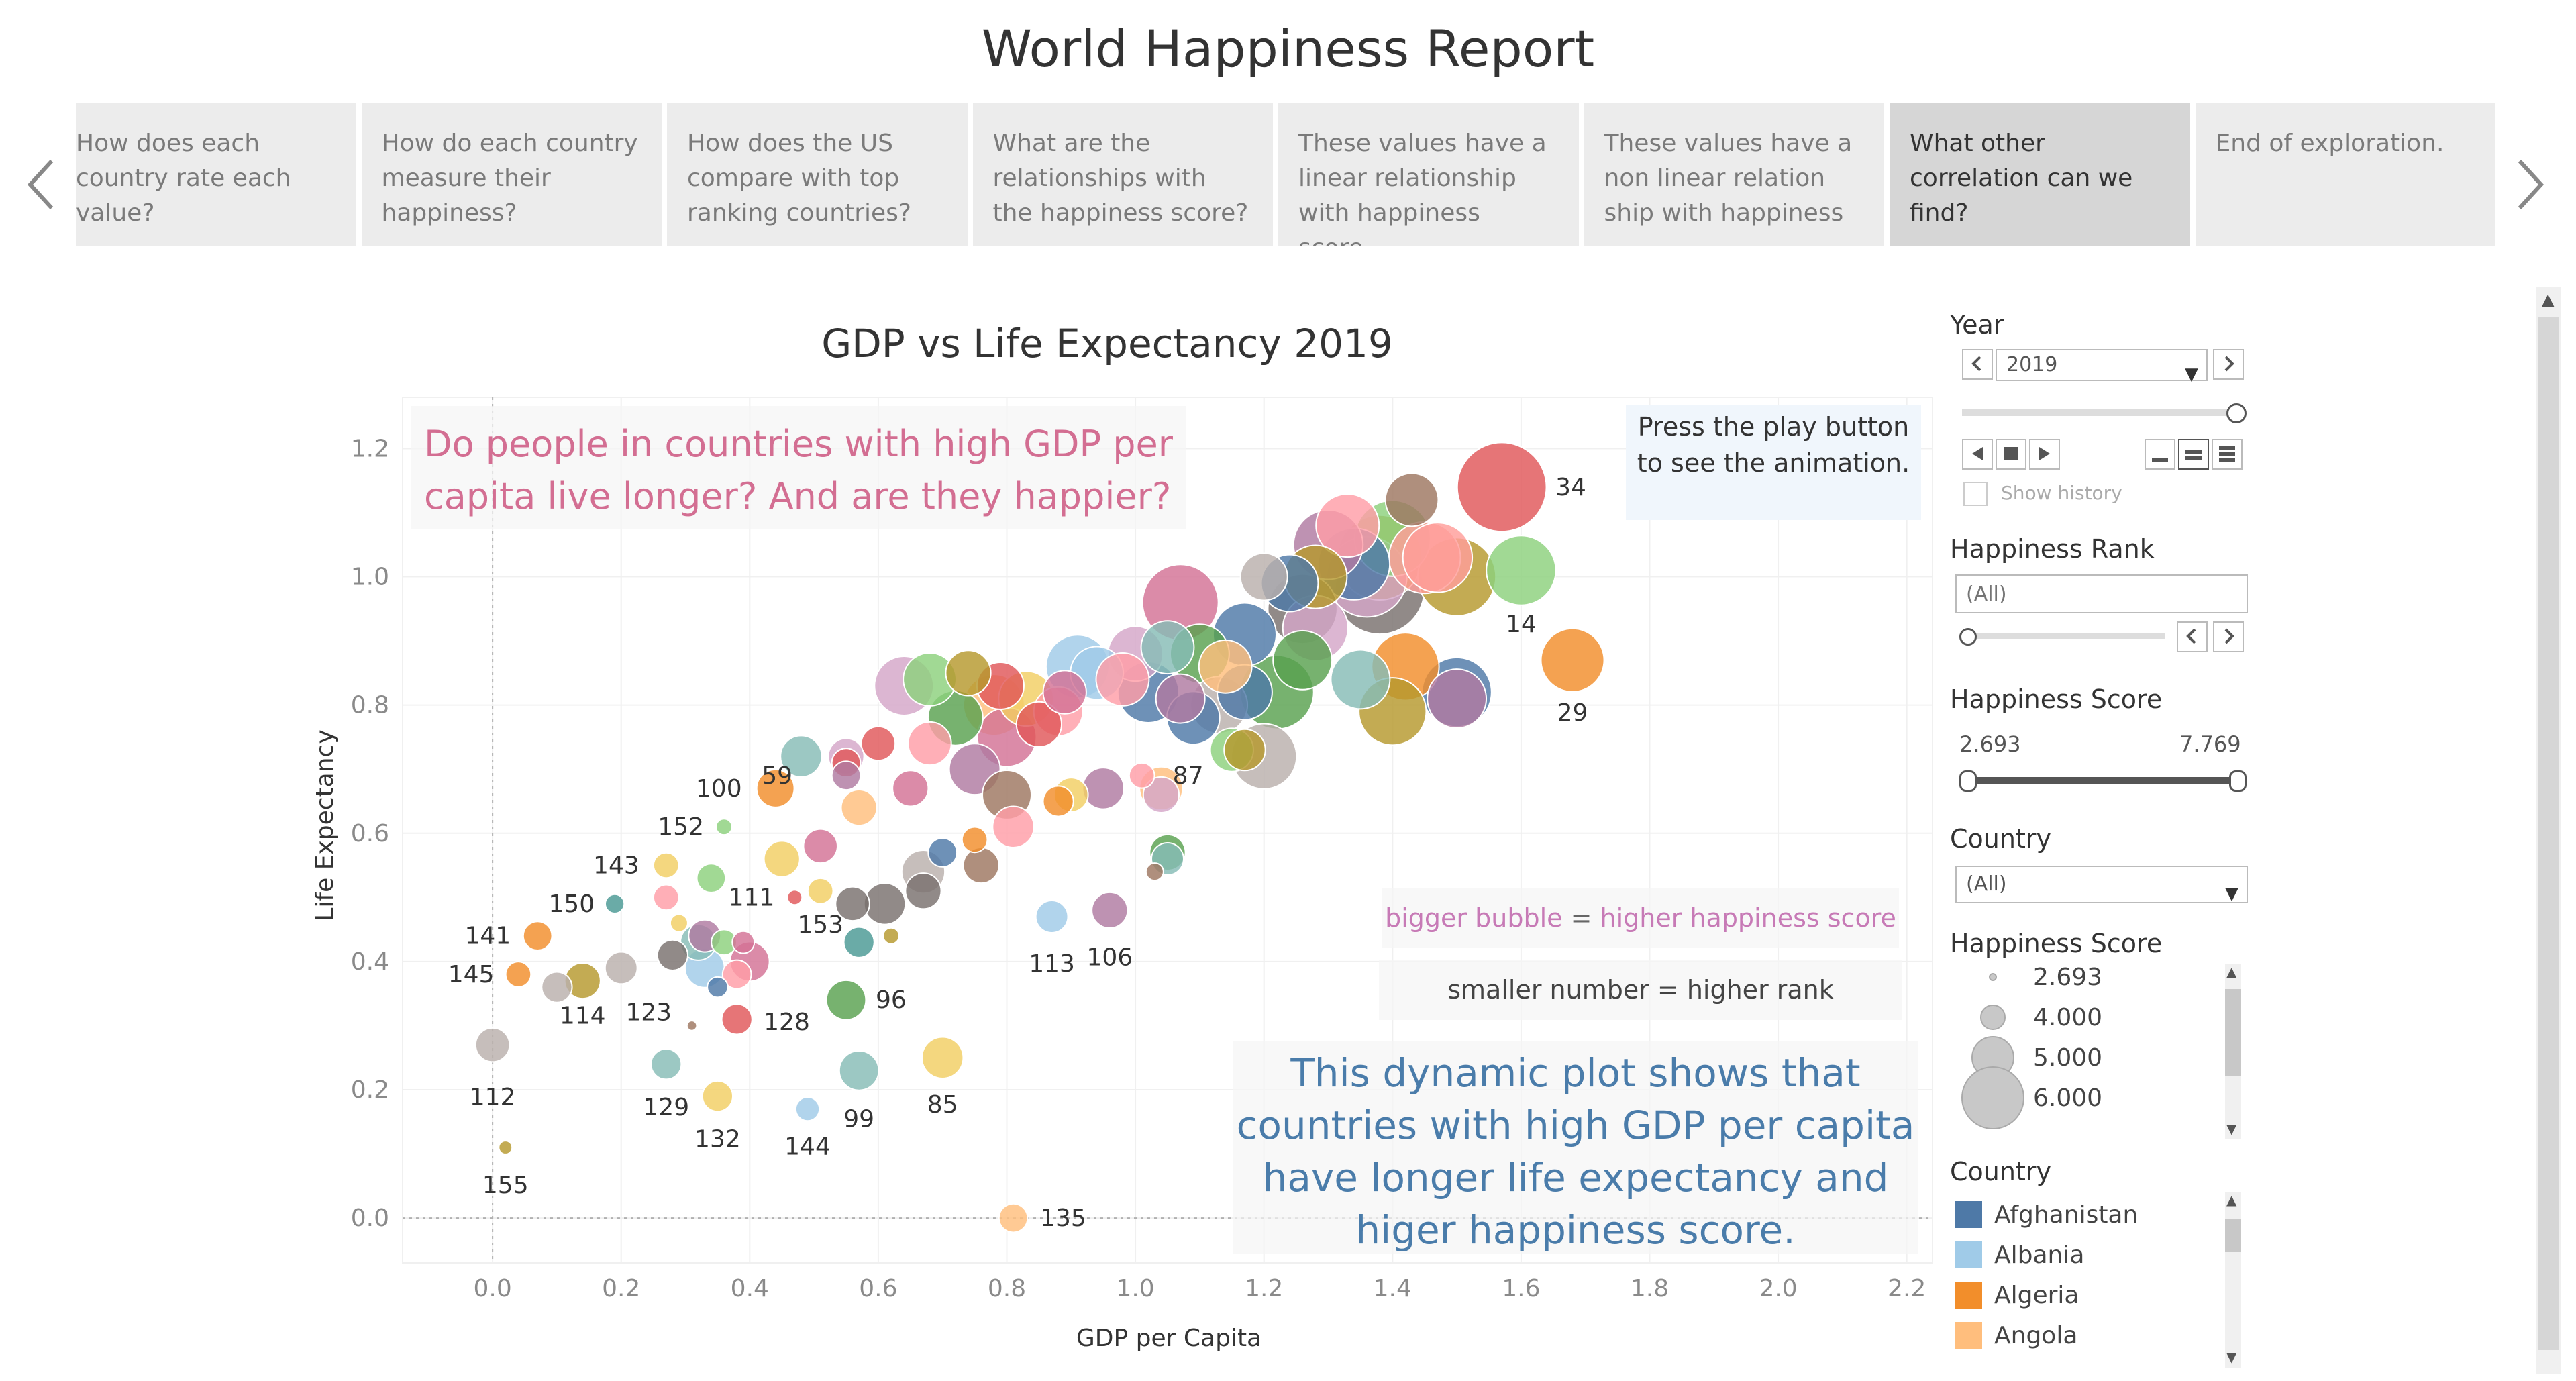  I want to click on score-min-handle, so click(1968, 781).